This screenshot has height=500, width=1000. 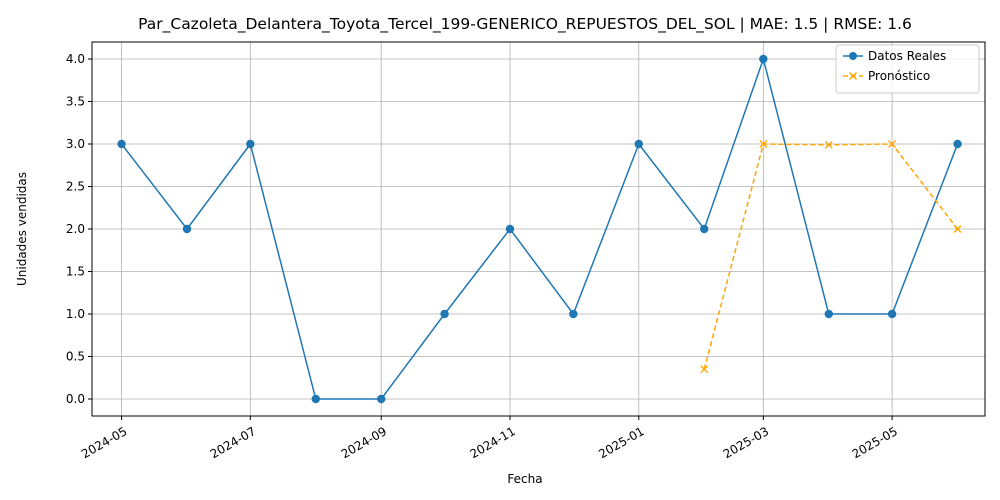 I want to click on y-tick-label: 0.0, so click(x=75, y=399).